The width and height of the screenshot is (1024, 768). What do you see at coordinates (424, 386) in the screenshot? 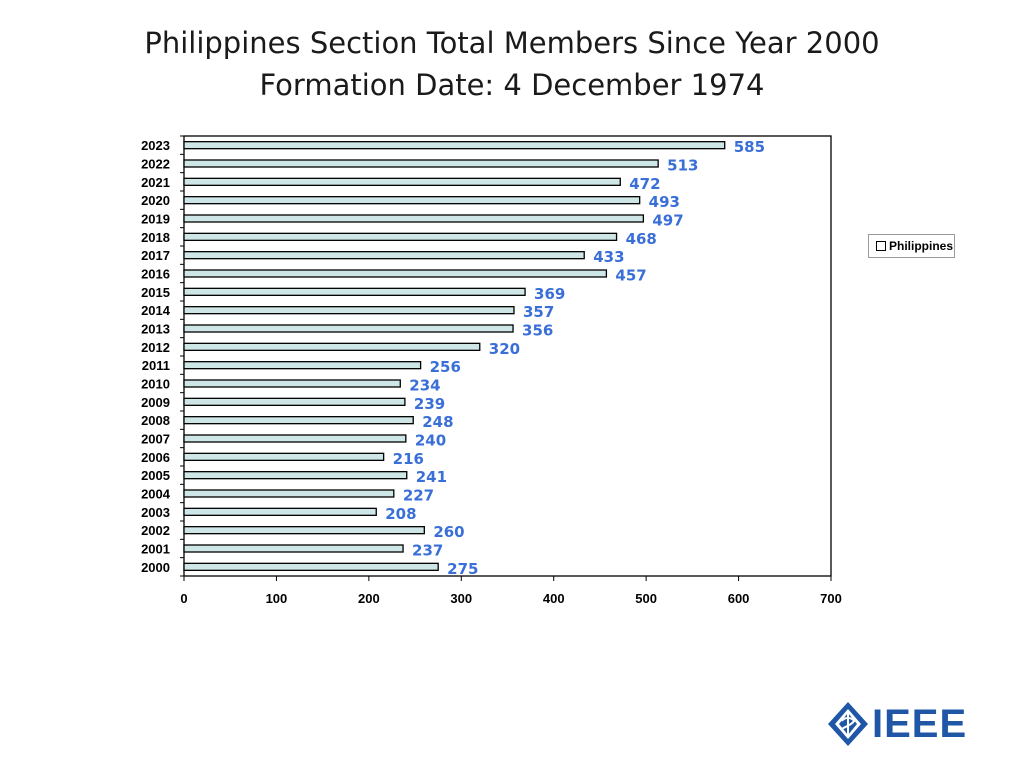
I see `data-label: 234` at bounding box center [424, 386].